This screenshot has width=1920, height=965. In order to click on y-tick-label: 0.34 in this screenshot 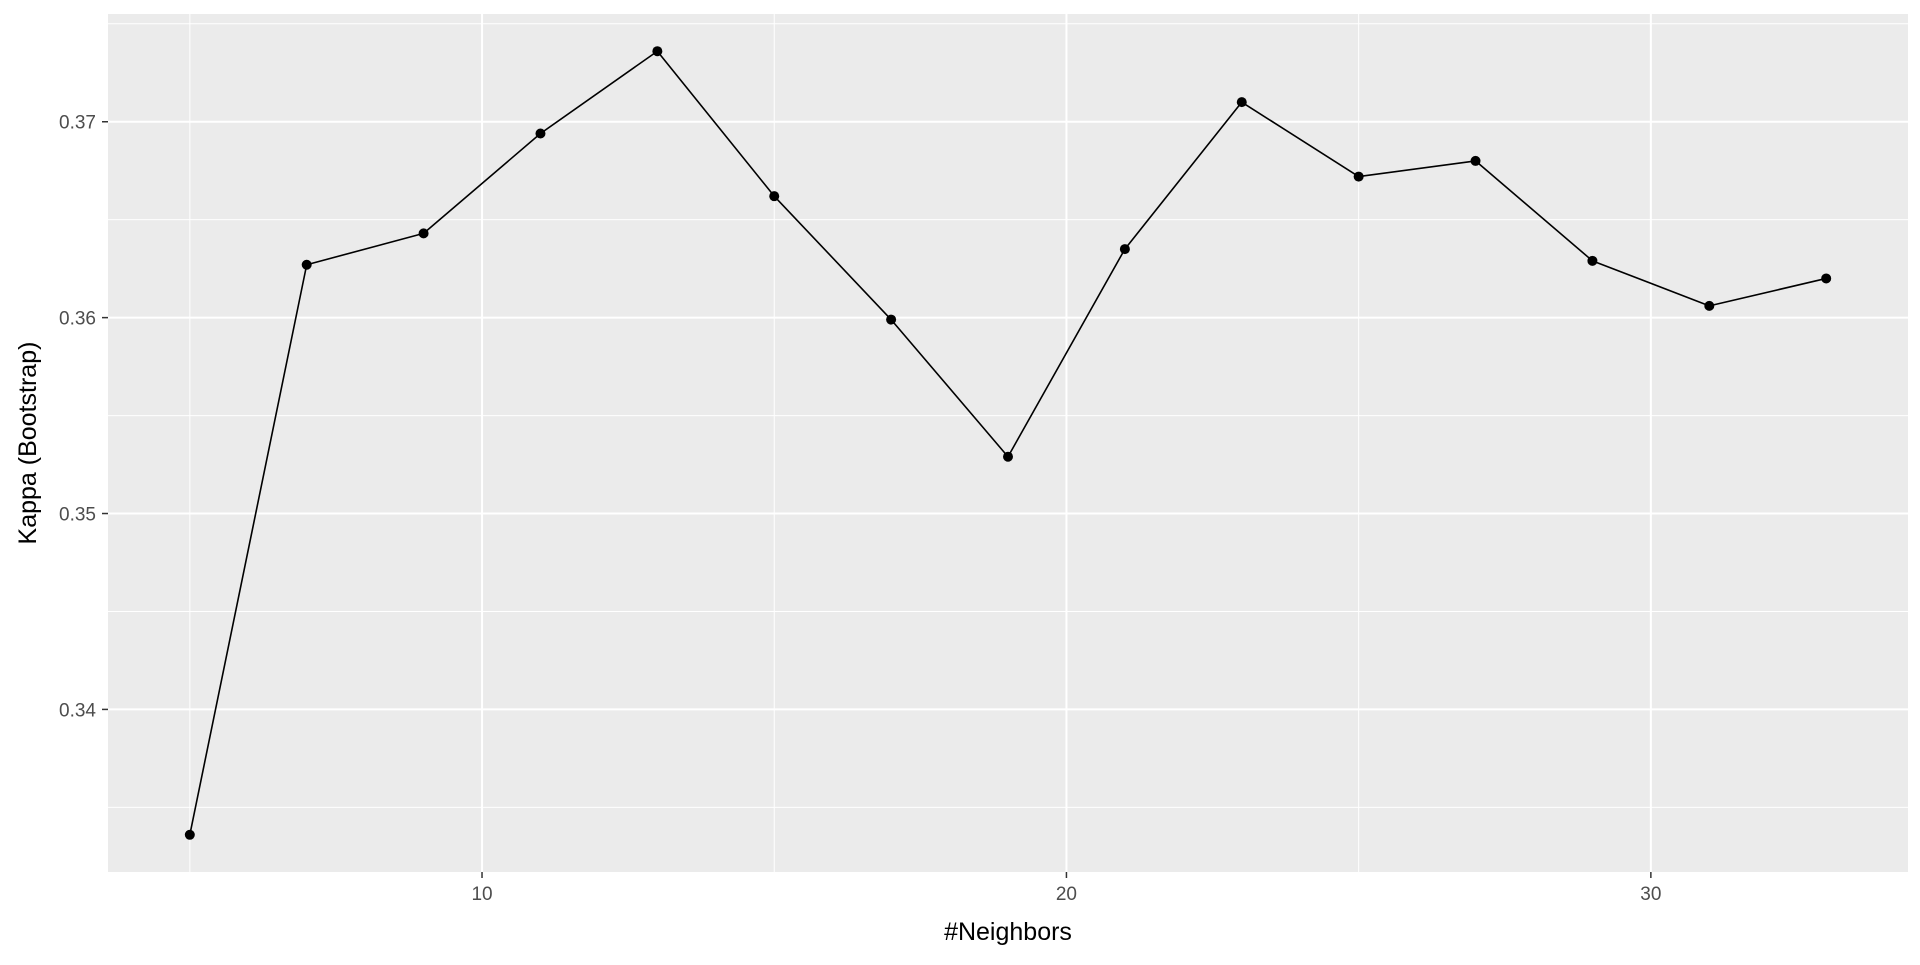, I will do `click(77, 710)`.